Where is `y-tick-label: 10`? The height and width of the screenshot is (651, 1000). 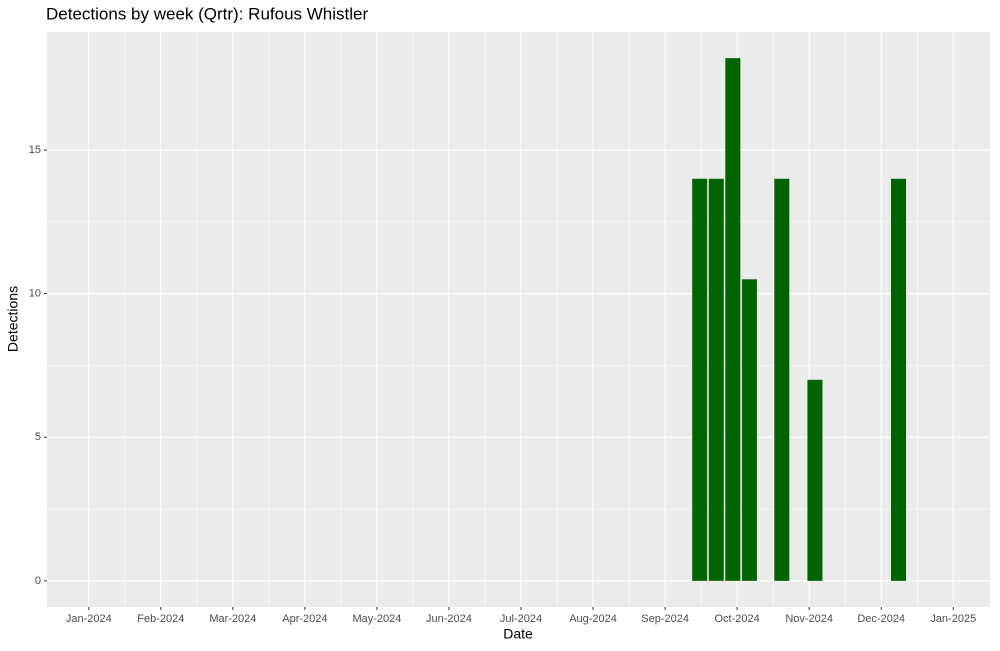 y-tick-label: 10 is located at coordinates (35, 294).